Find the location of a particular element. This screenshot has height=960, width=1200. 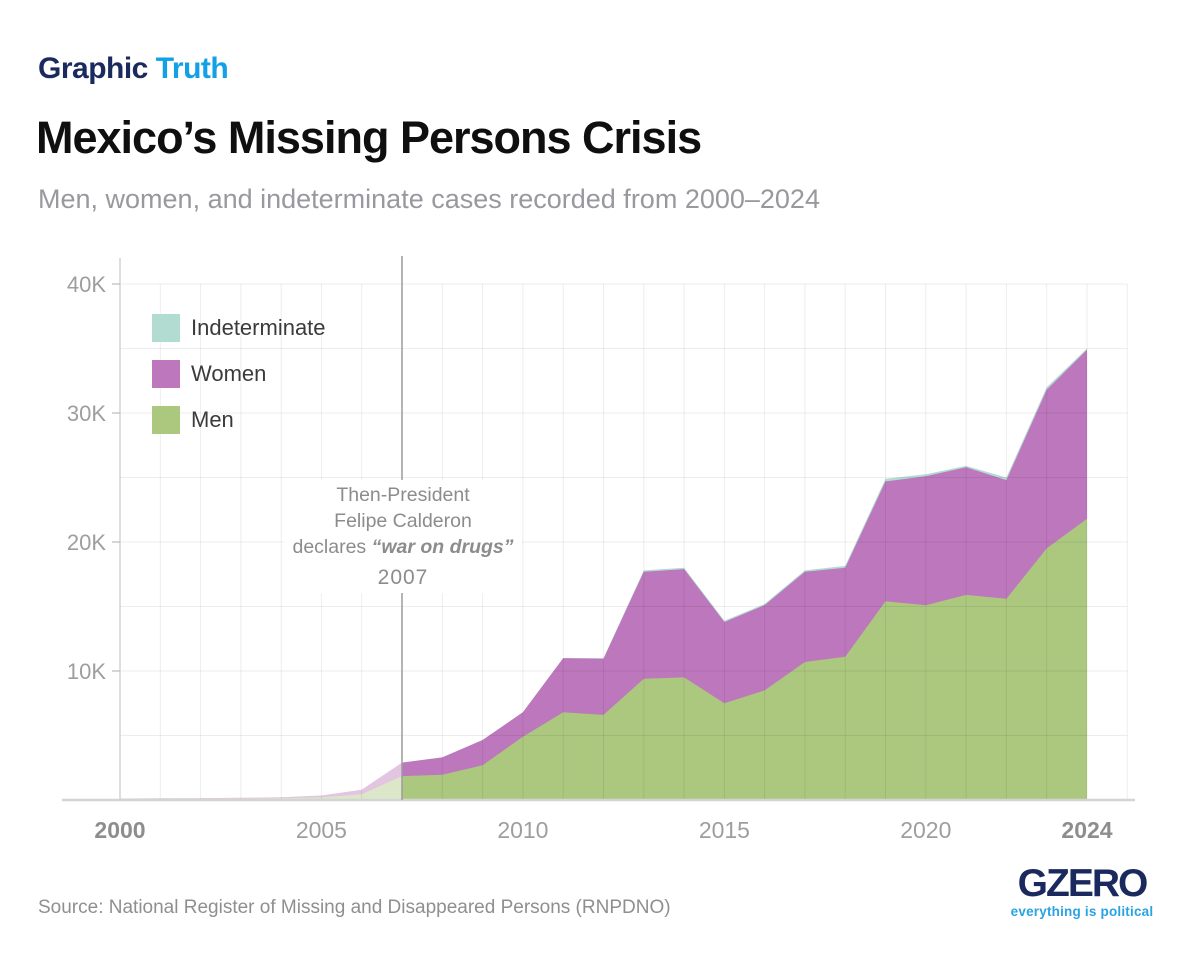

annotation-line-2: Felipe Calderon is located at coordinates (403, 521).